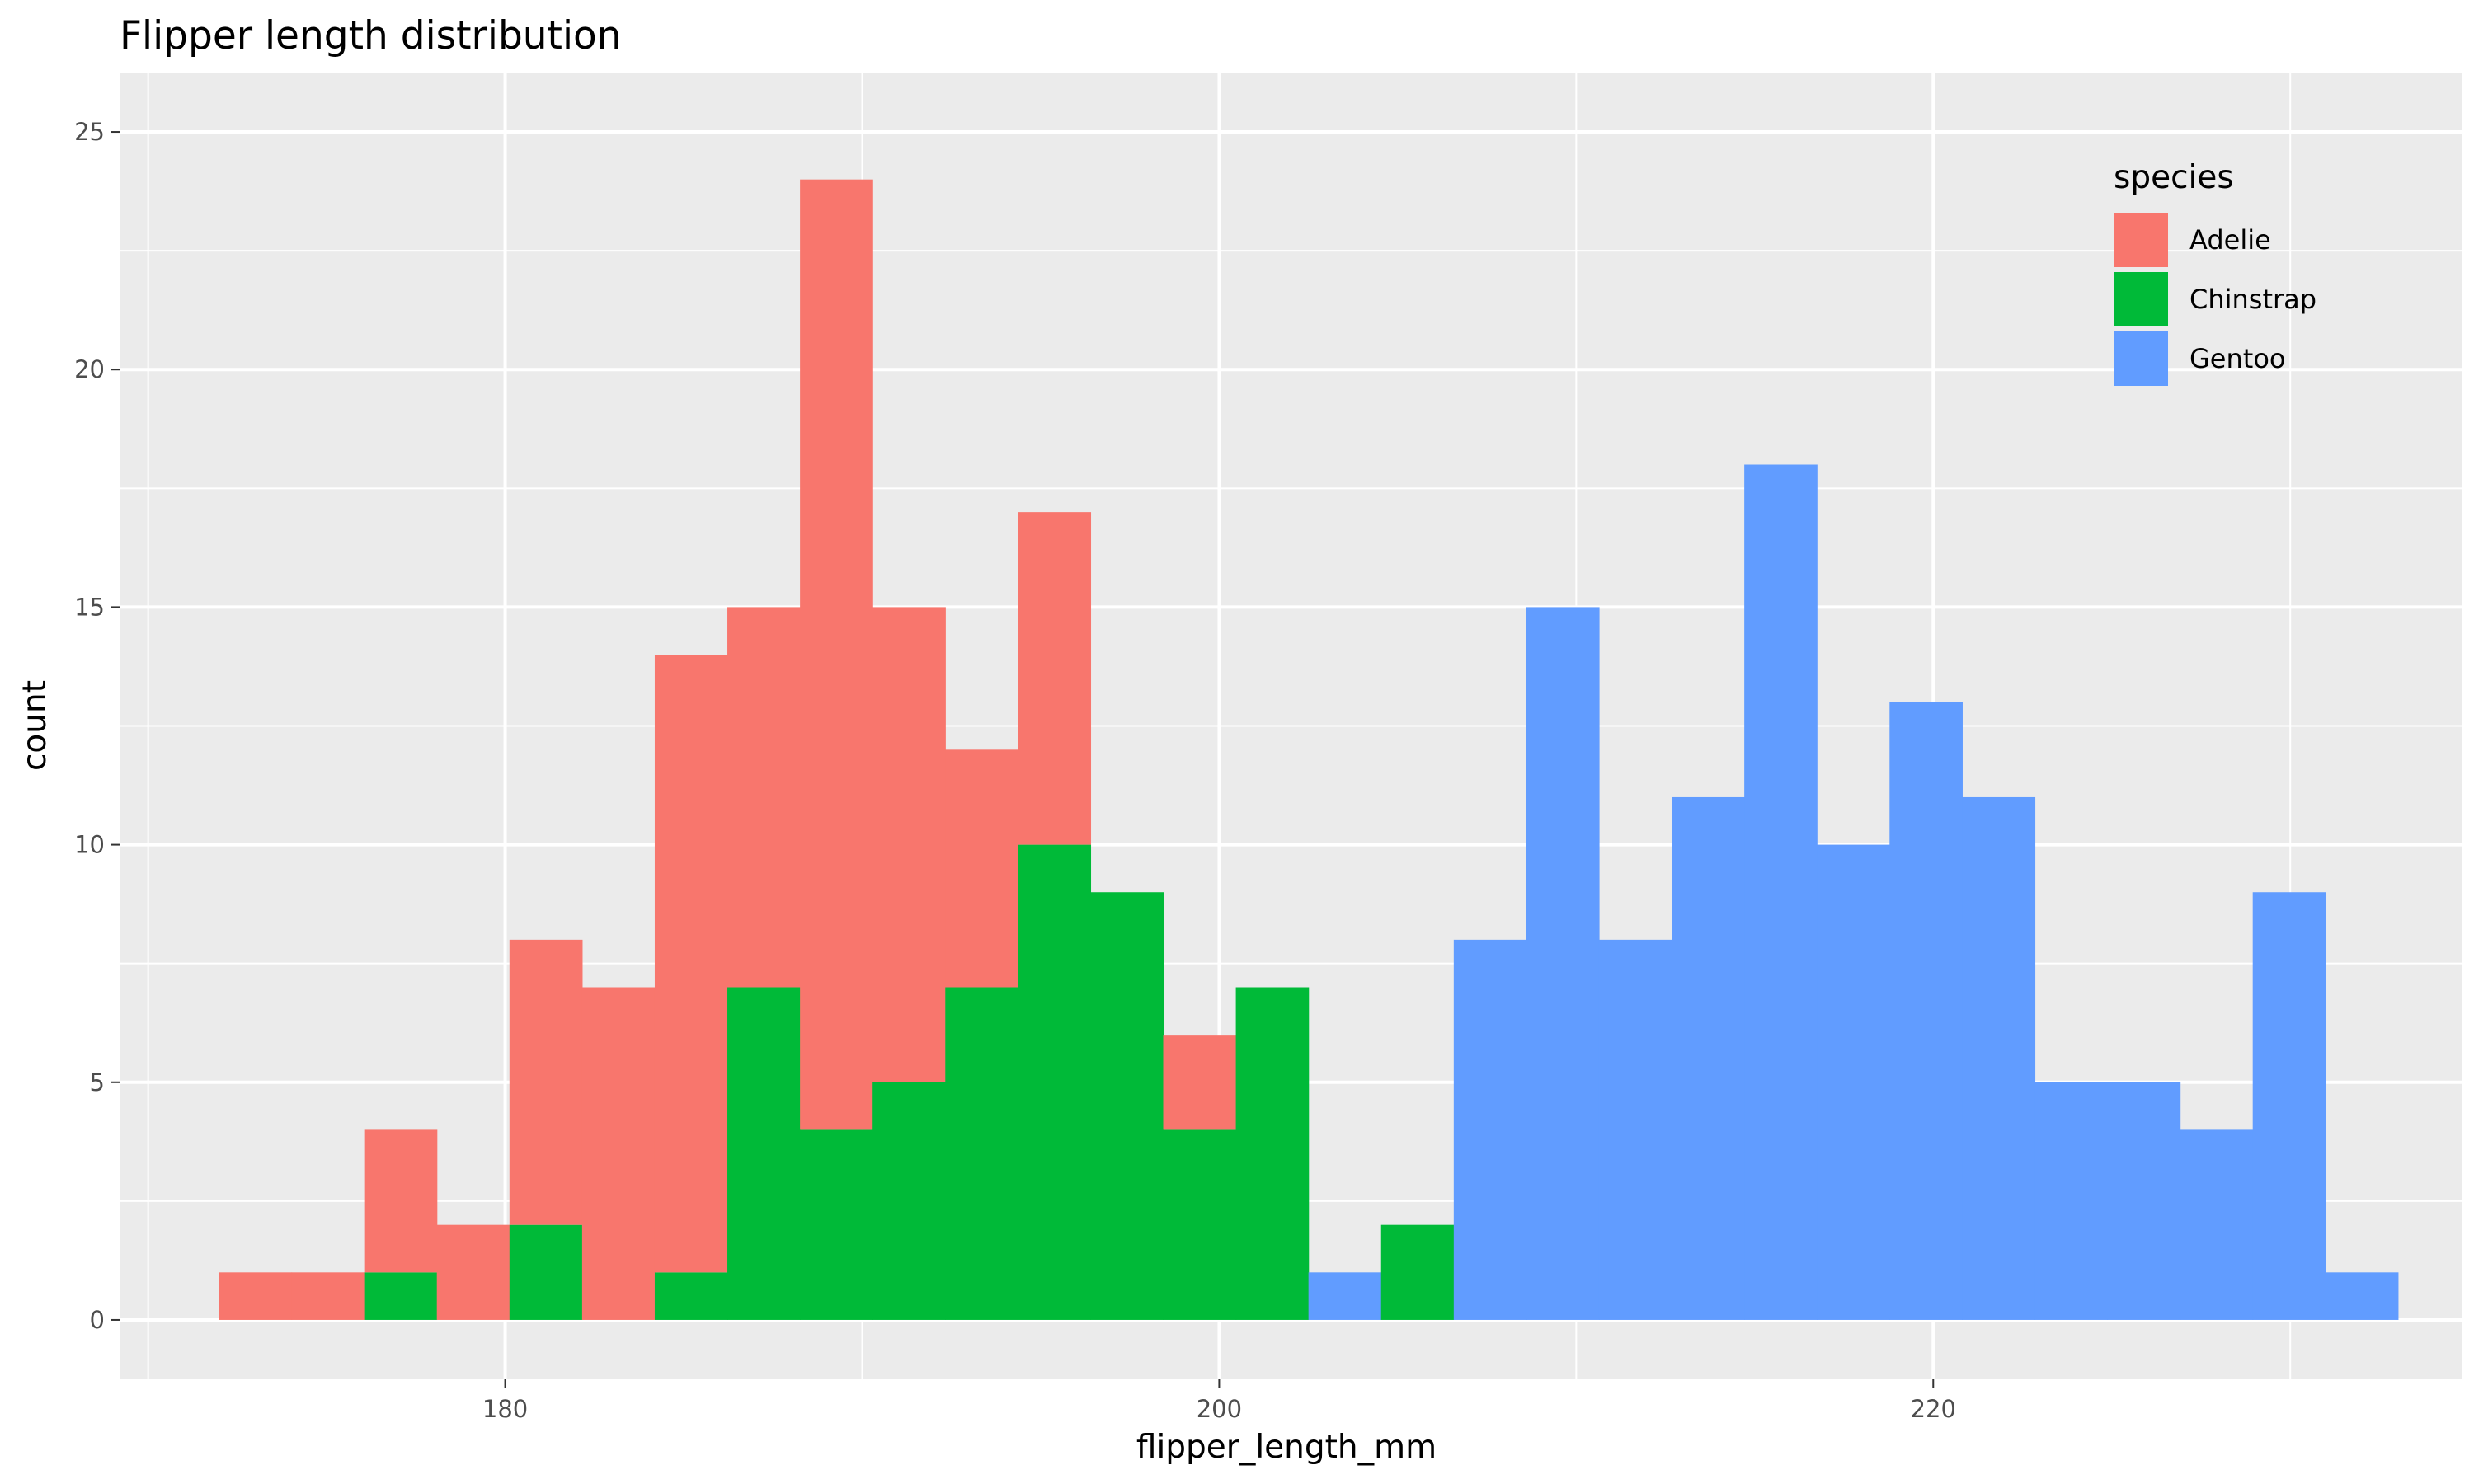  What do you see at coordinates (97, 726) in the screenshot?
I see `y-axis: 0 5 10 15 20 25` at bounding box center [97, 726].